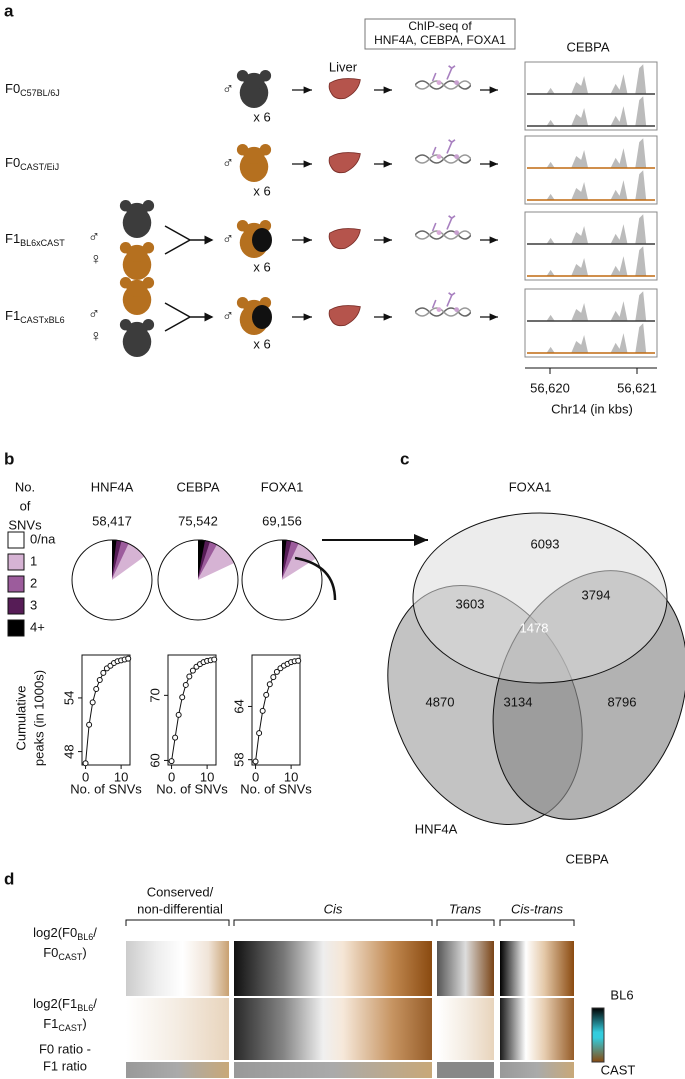 The image size is (685, 1079). Describe the element at coordinates (180, 908) in the screenshot. I see `group-label: non-differential` at that location.